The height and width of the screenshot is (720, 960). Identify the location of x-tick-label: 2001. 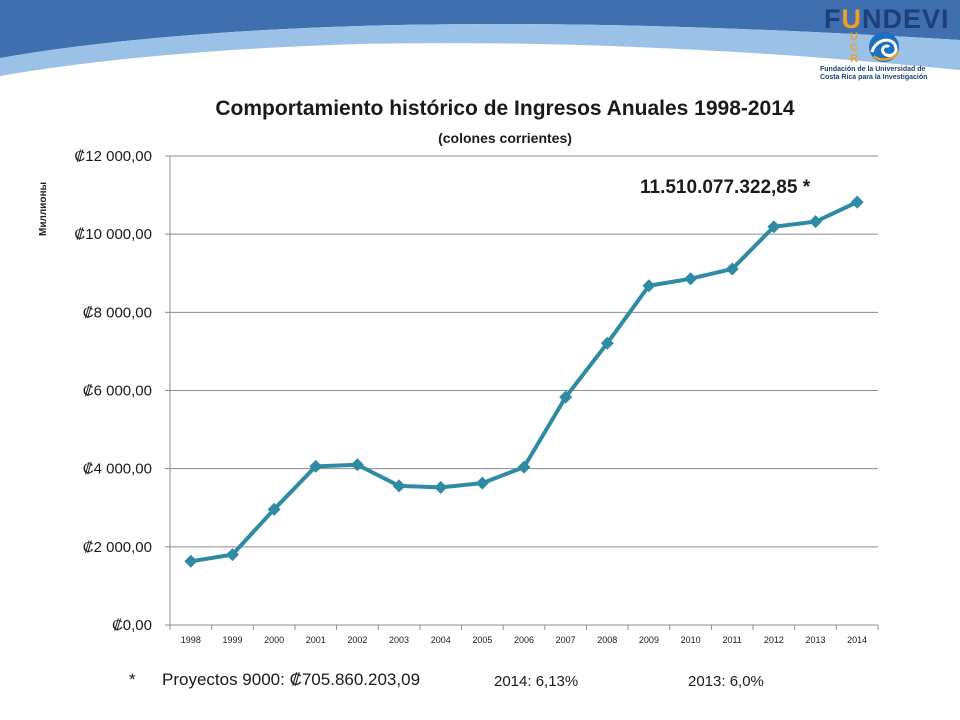
(316, 640).